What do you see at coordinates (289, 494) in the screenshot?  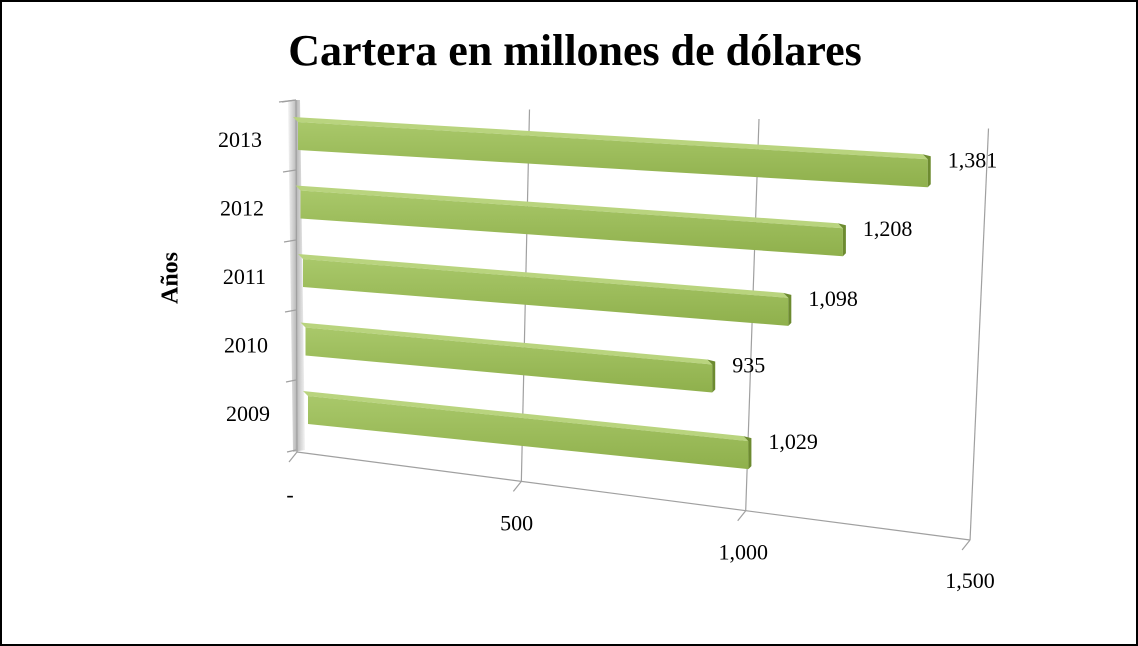 I see `x-tick-label: -` at bounding box center [289, 494].